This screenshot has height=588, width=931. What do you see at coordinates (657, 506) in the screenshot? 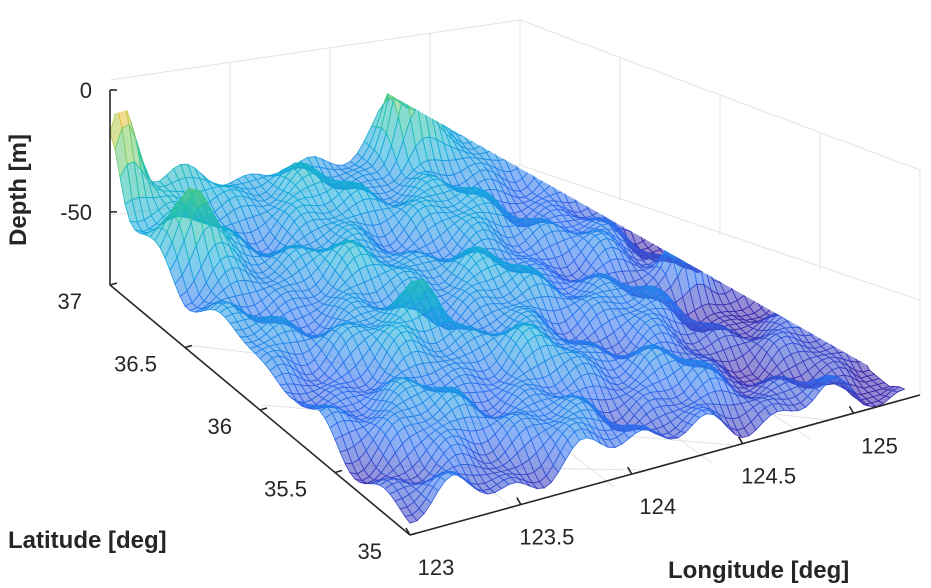
I see `longitude-tick-label: 124` at bounding box center [657, 506].